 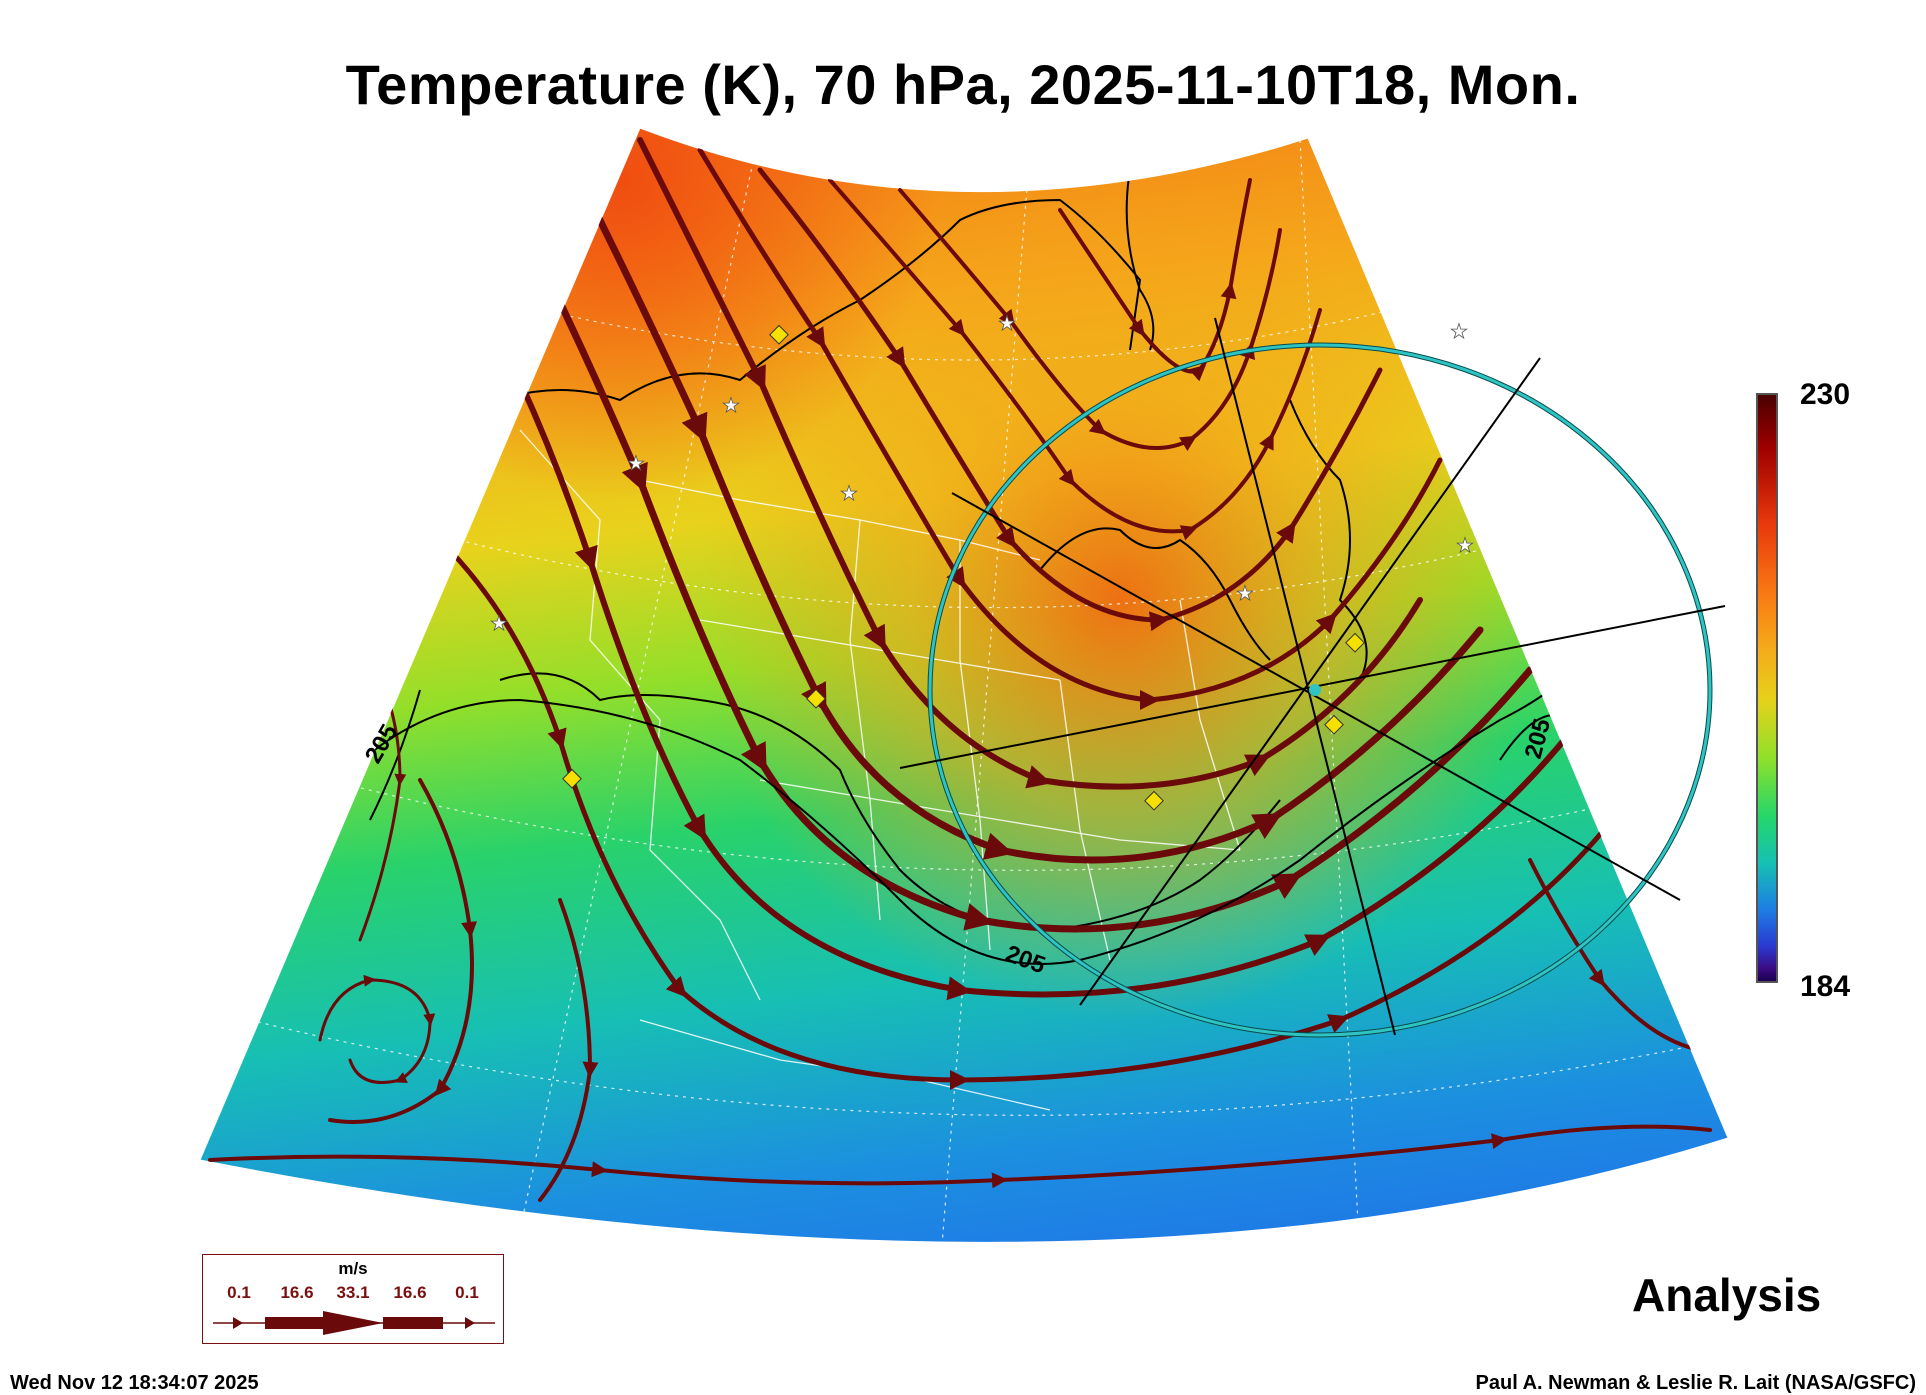 What do you see at coordinates (1825, 394) in the screenshot?
I see `colorbar-max-label: 230` at bounding box center [1825, 394].